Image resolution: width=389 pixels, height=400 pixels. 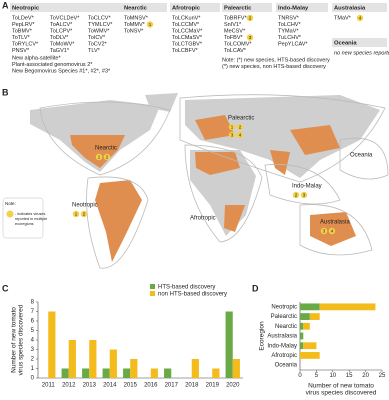 What do you see at coordinates (5, 288) in the screenshot?
I see `panel-label: C` at bounding box center [5, 288].